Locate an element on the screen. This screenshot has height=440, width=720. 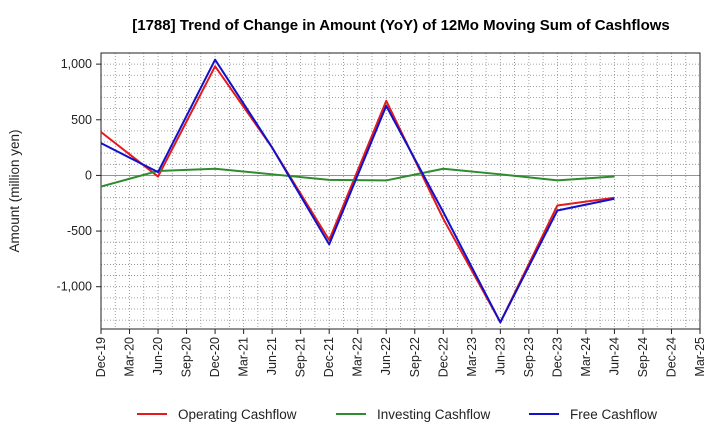
series-line-investing-cashflow is located at coordinates (357, 177).